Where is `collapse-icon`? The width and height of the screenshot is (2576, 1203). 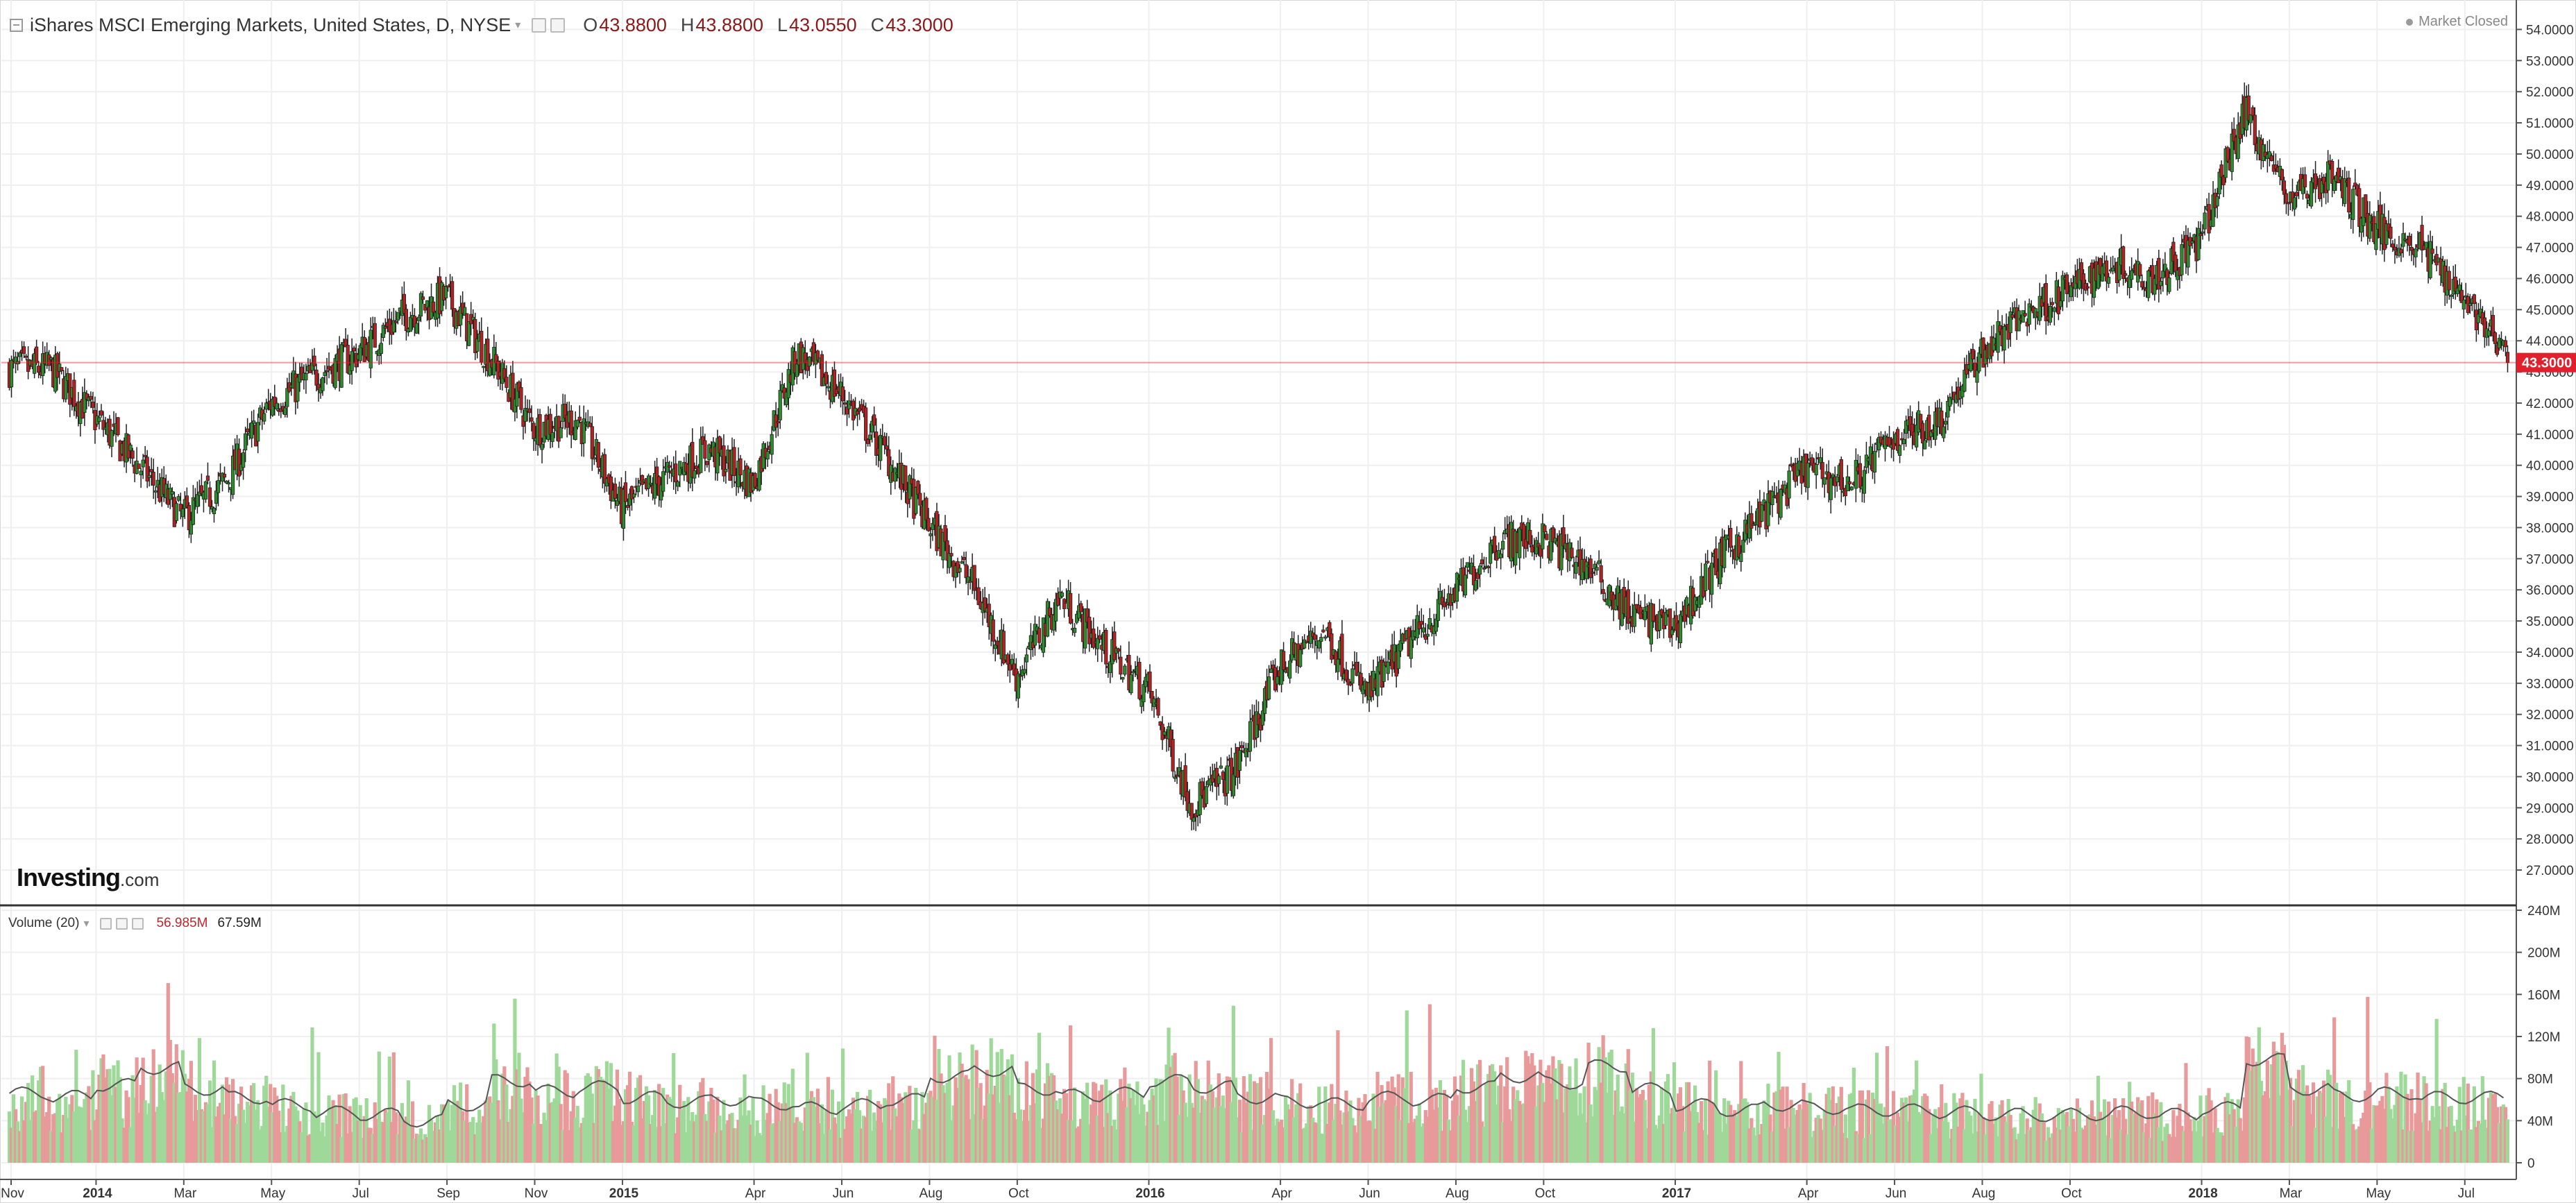
collapse-icon is located at coordinates (16, 25).